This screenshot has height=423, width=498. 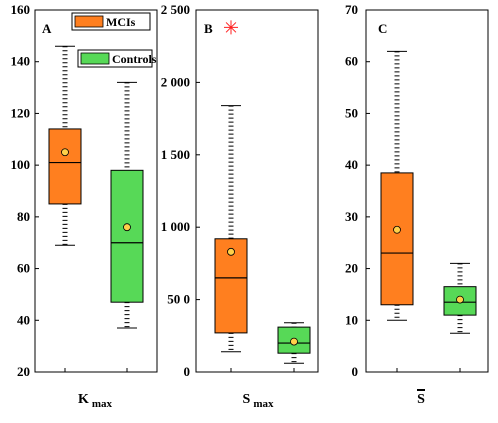 What do you see at coordinates (175, 154) in the screenshot?
I see `y-tick-label: 1 500` at bounding box center [175, 154].